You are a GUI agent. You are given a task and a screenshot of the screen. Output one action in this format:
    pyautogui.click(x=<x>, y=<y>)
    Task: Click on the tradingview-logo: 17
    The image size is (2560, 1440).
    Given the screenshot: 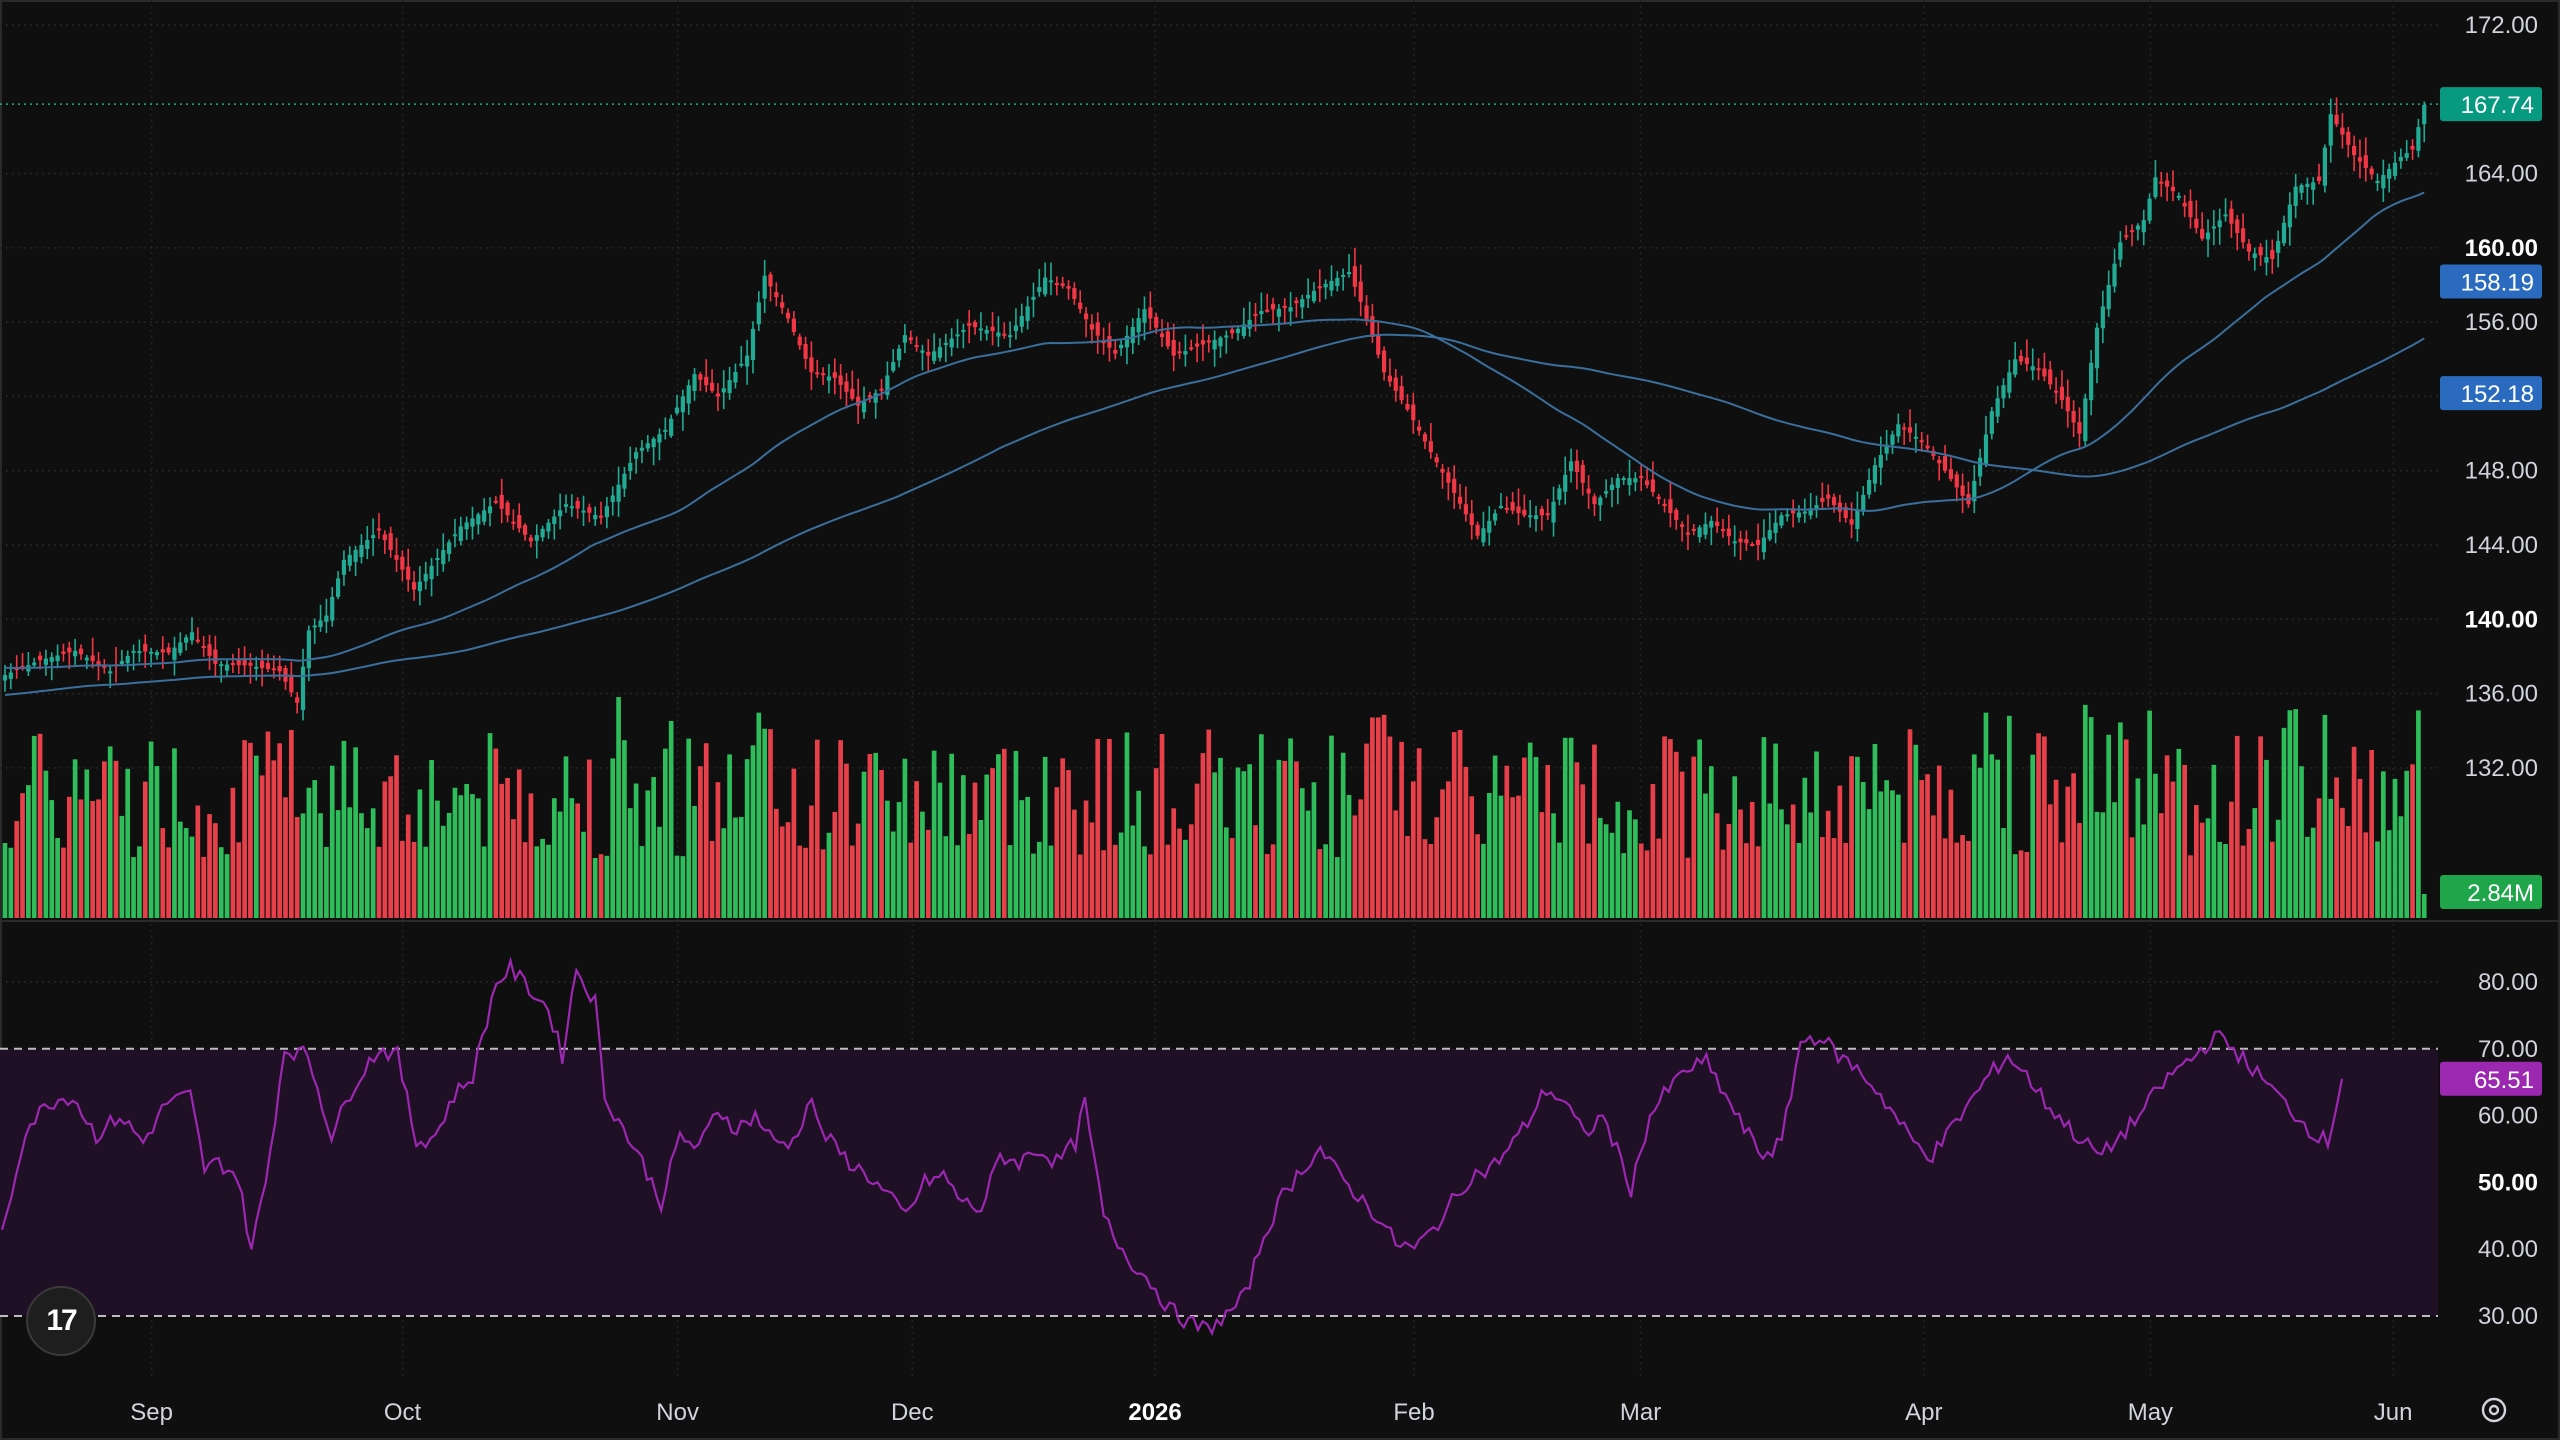 What is the action you would take?
    pyautogui.click(x=61, y=1321)
    